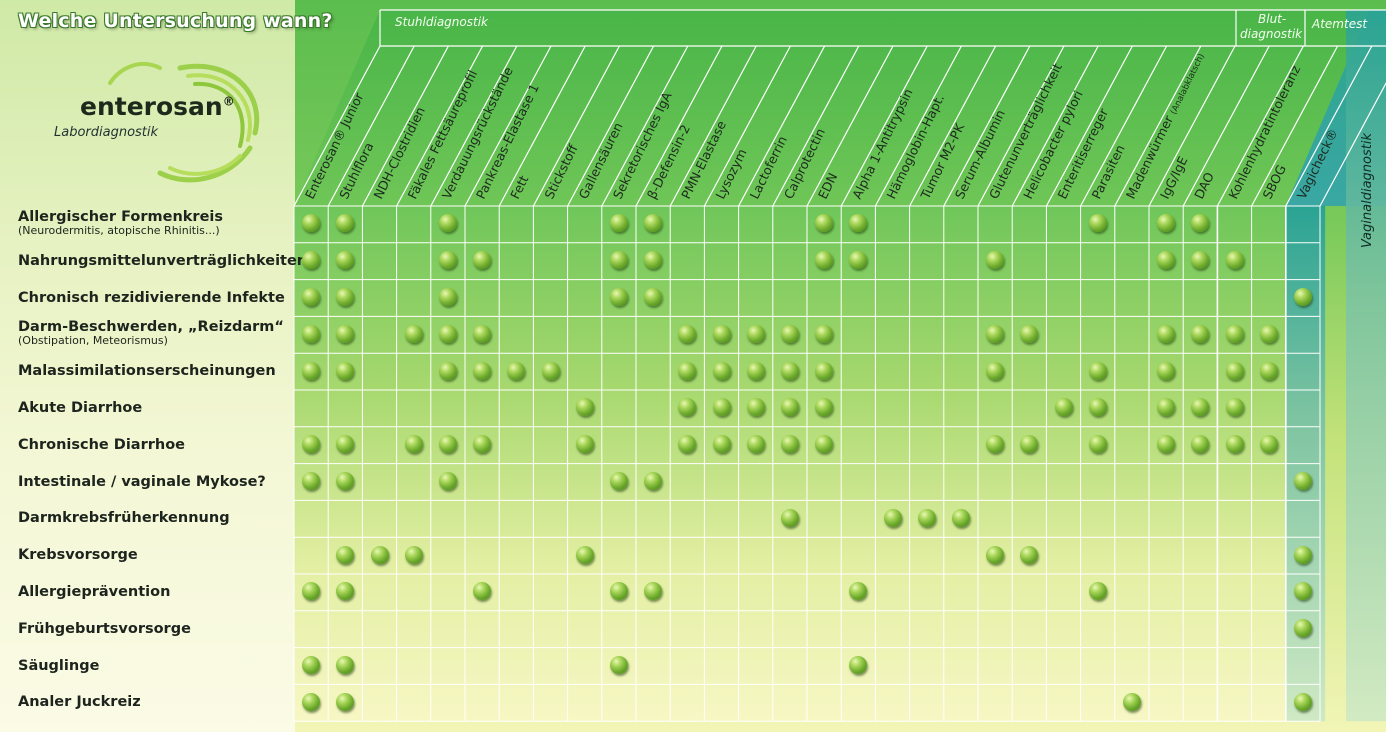 The image size is (1386, 732). I want to click on row-label-text: Allergieprävention, so click(94, 592).